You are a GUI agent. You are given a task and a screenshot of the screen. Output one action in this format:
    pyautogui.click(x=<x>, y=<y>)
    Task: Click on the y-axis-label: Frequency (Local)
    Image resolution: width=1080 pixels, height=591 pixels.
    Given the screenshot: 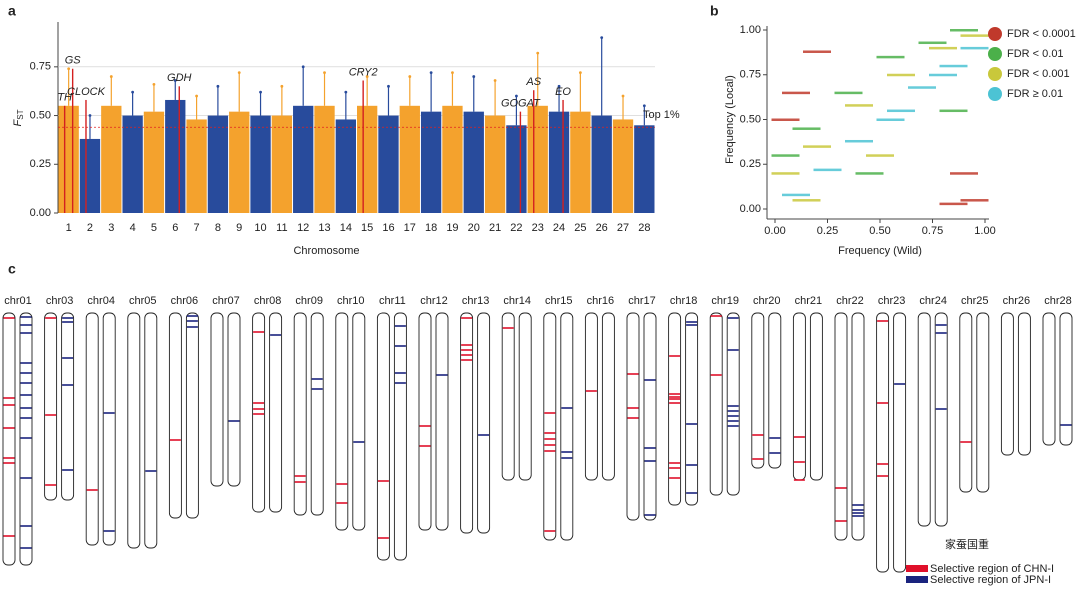 What is the action you would take?
    pyautogui.click(x=730, y=119)
    